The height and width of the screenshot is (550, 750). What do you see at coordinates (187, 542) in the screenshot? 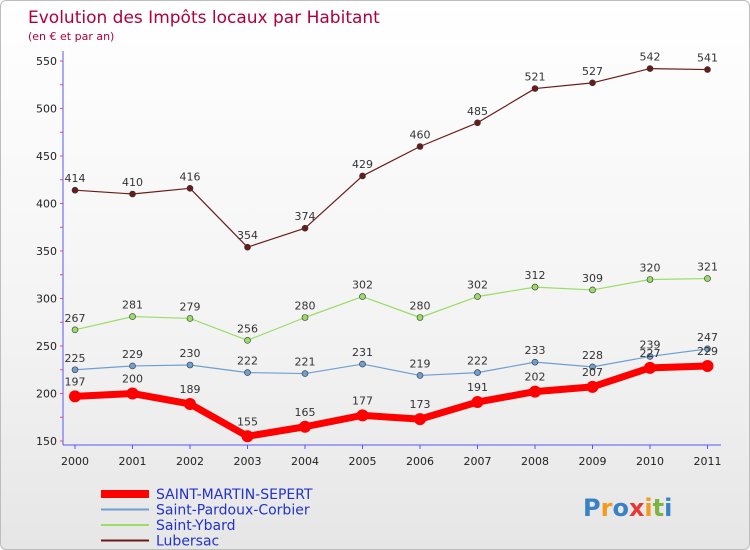
I see `legend-label: Lubersac` at bounding box center [187, 542].